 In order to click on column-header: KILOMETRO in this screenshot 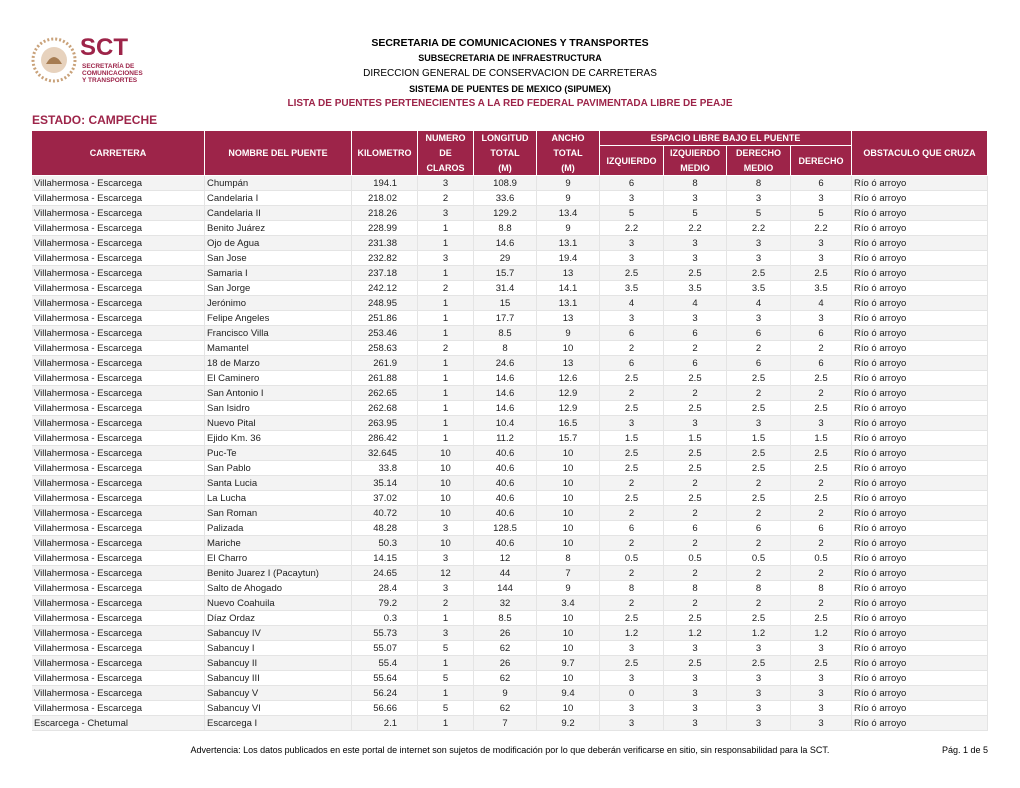, I will do `click(385, 153)`.